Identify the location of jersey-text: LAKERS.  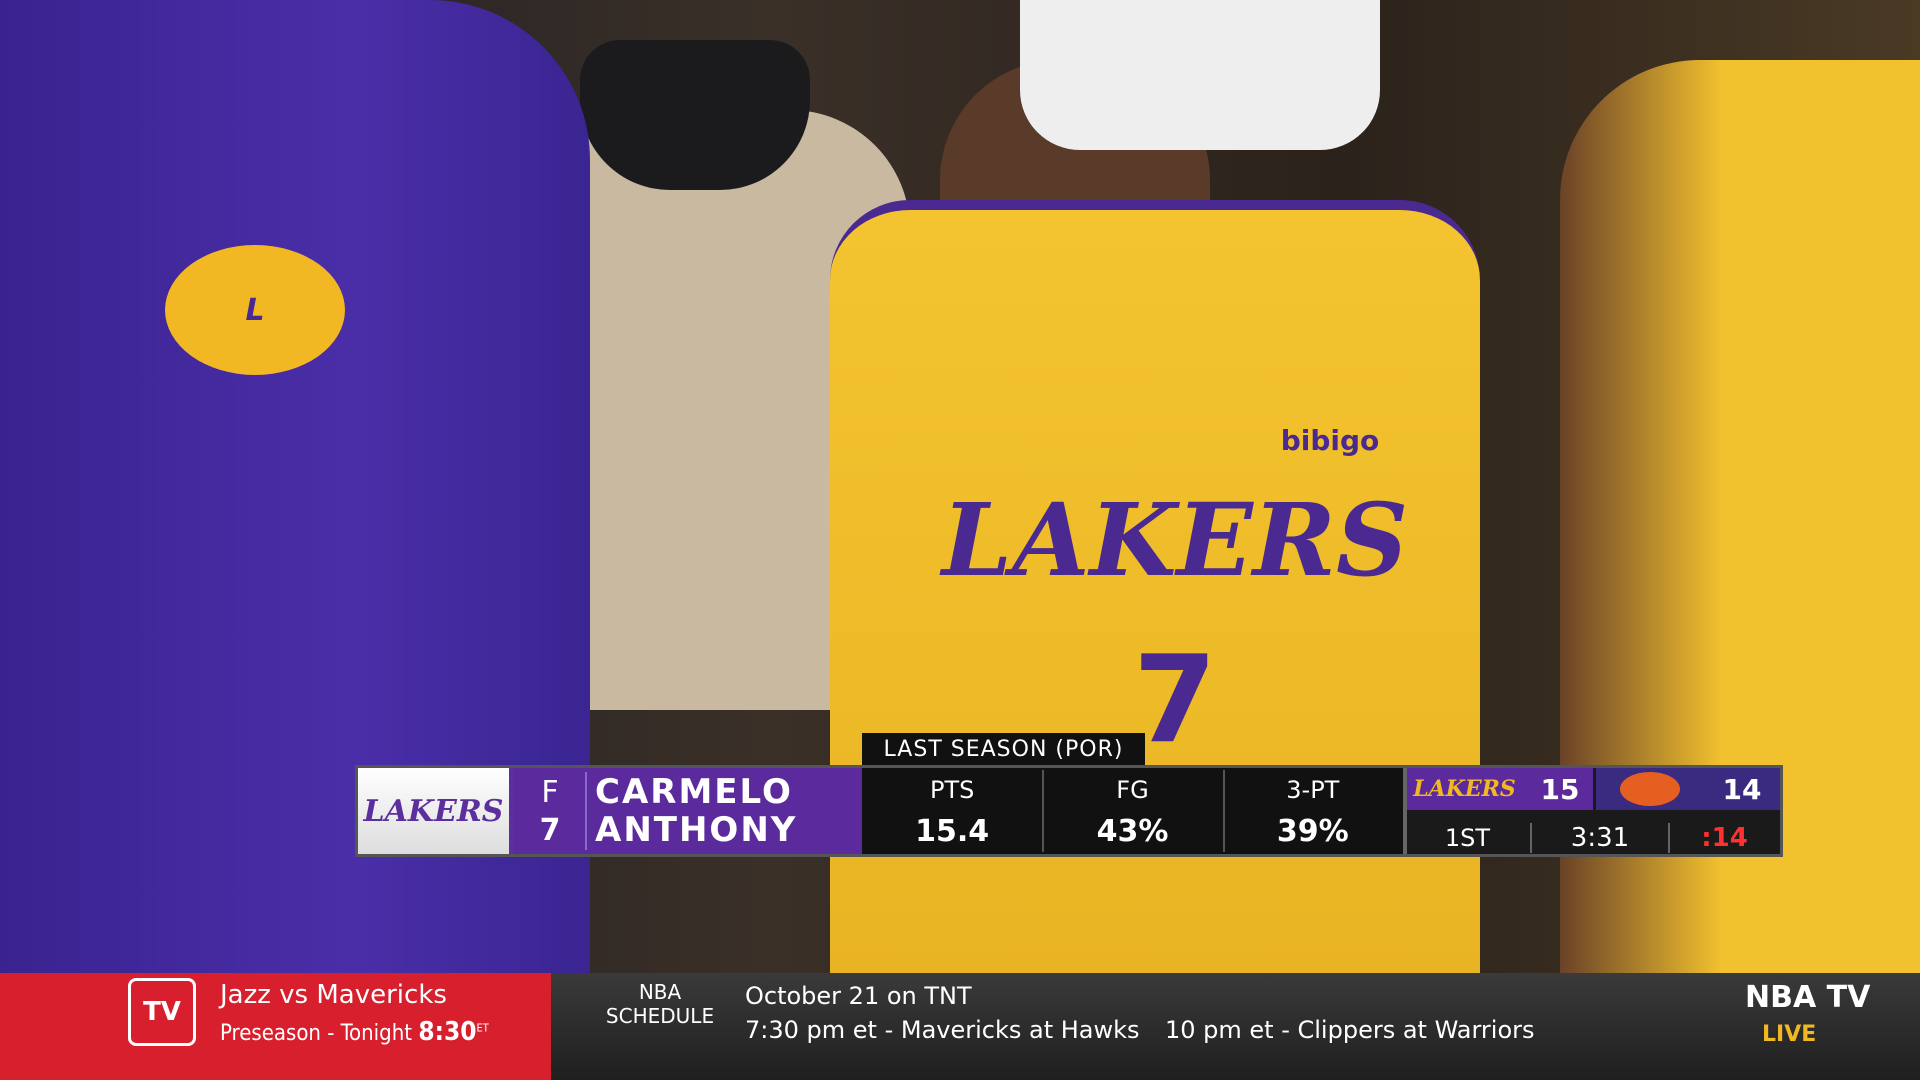
(1175, 540).